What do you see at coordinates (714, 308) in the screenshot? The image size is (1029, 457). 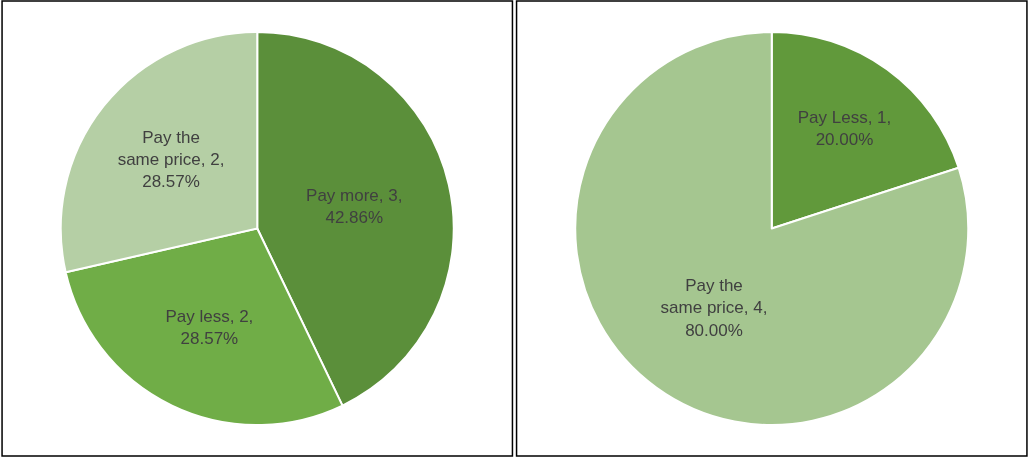 I see `slice-label: Pay the same price, 4, 80.00%` at bounding box center [714, 308].